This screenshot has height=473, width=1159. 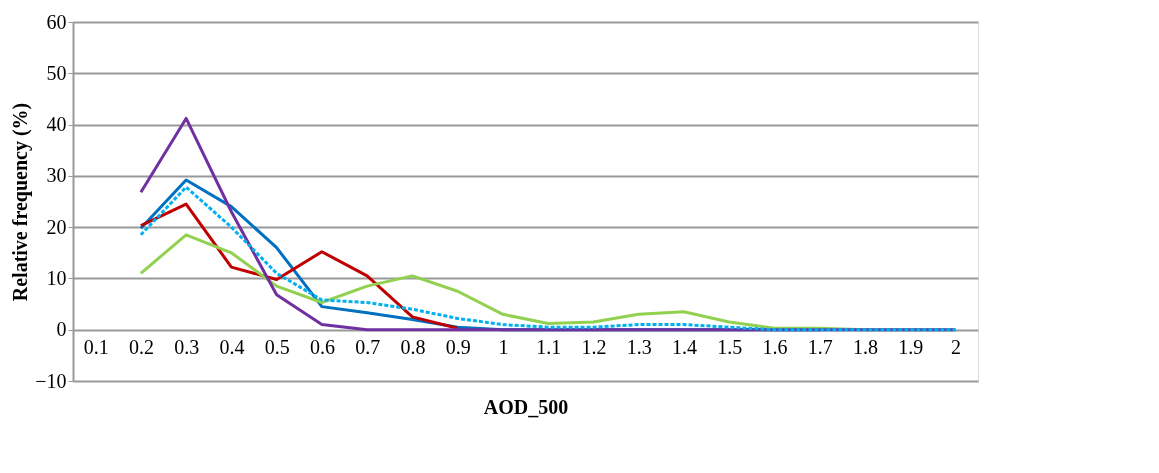 I want to click on x-tick-label: 1.9, so click(x=911, y=347).